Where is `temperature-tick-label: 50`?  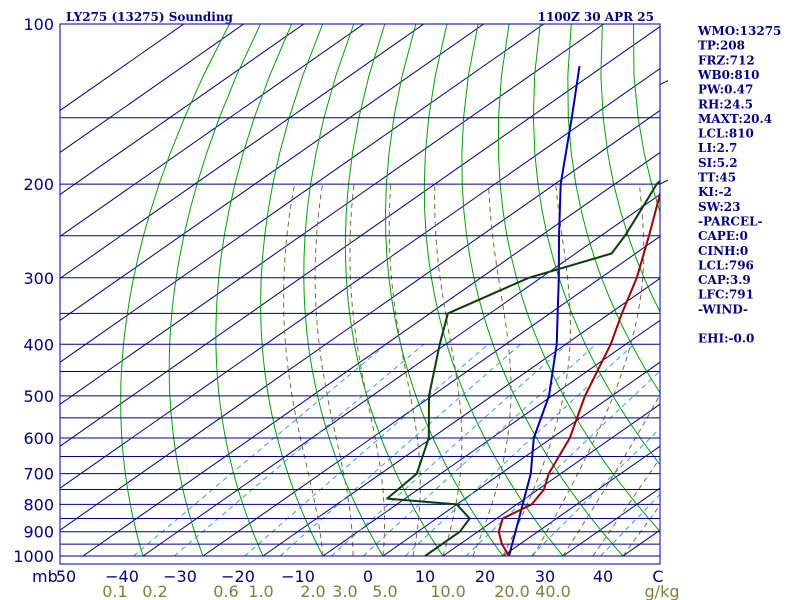
temperature-tick-label: 50 is located at coordinates (66, 576).